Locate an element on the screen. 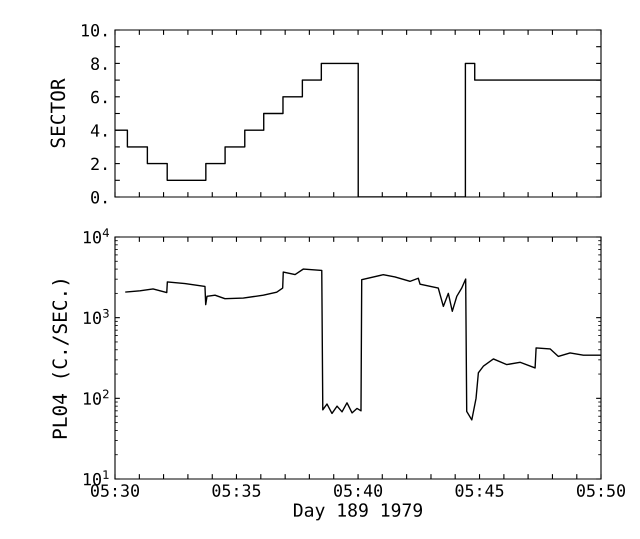  y-tick-label: 4. is located at coordinates (98, 130).